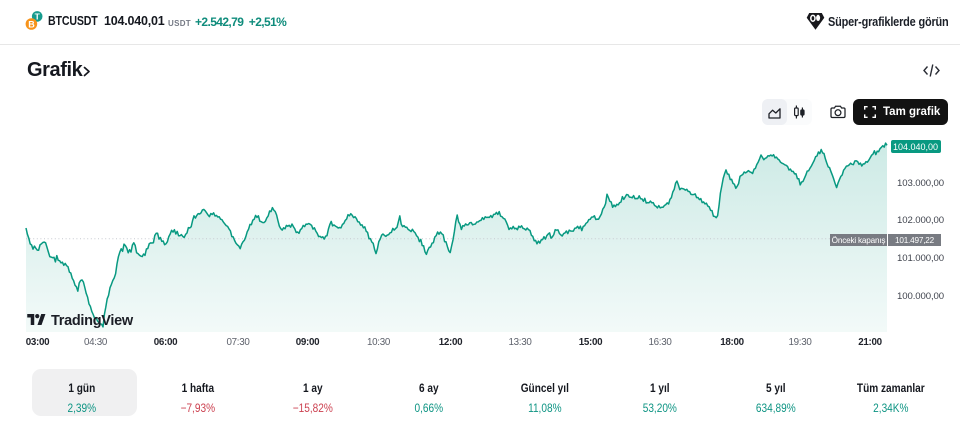 This screenshot has width=960, height=433. Describe the element at coordinates (31, 24) in the screenshot. I see `svg-text: B` at that location.